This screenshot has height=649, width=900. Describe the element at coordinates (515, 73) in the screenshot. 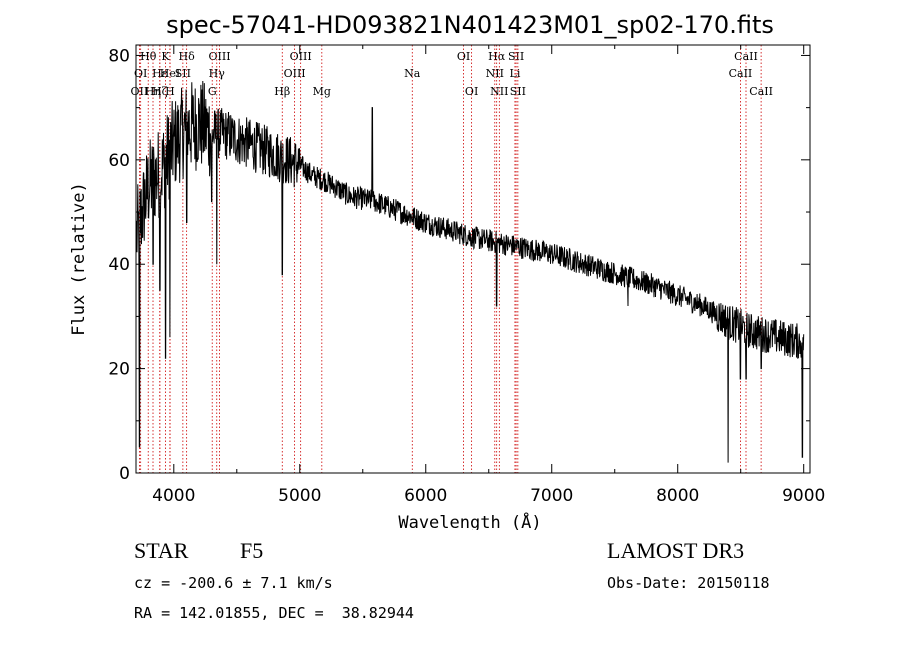

I see `line-marker-label: Li` at that location.